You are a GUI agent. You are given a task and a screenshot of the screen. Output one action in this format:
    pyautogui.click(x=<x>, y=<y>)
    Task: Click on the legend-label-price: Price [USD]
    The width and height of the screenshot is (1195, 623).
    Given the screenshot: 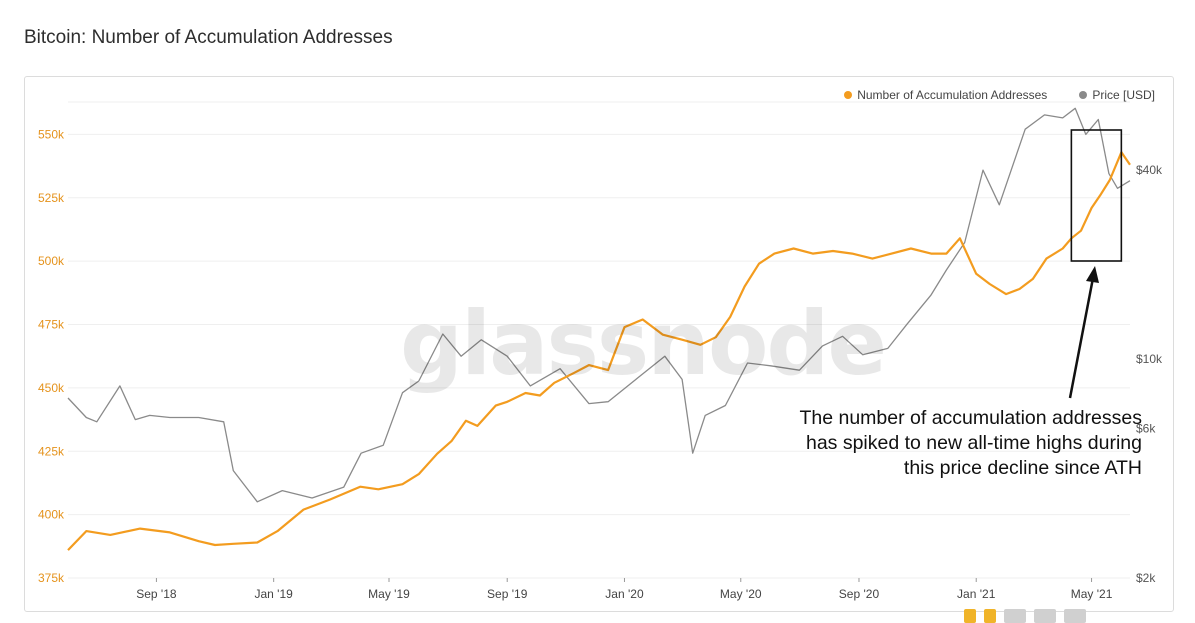 What is the action you would take?
    pyautogui.click(x=1123, y=95)
    